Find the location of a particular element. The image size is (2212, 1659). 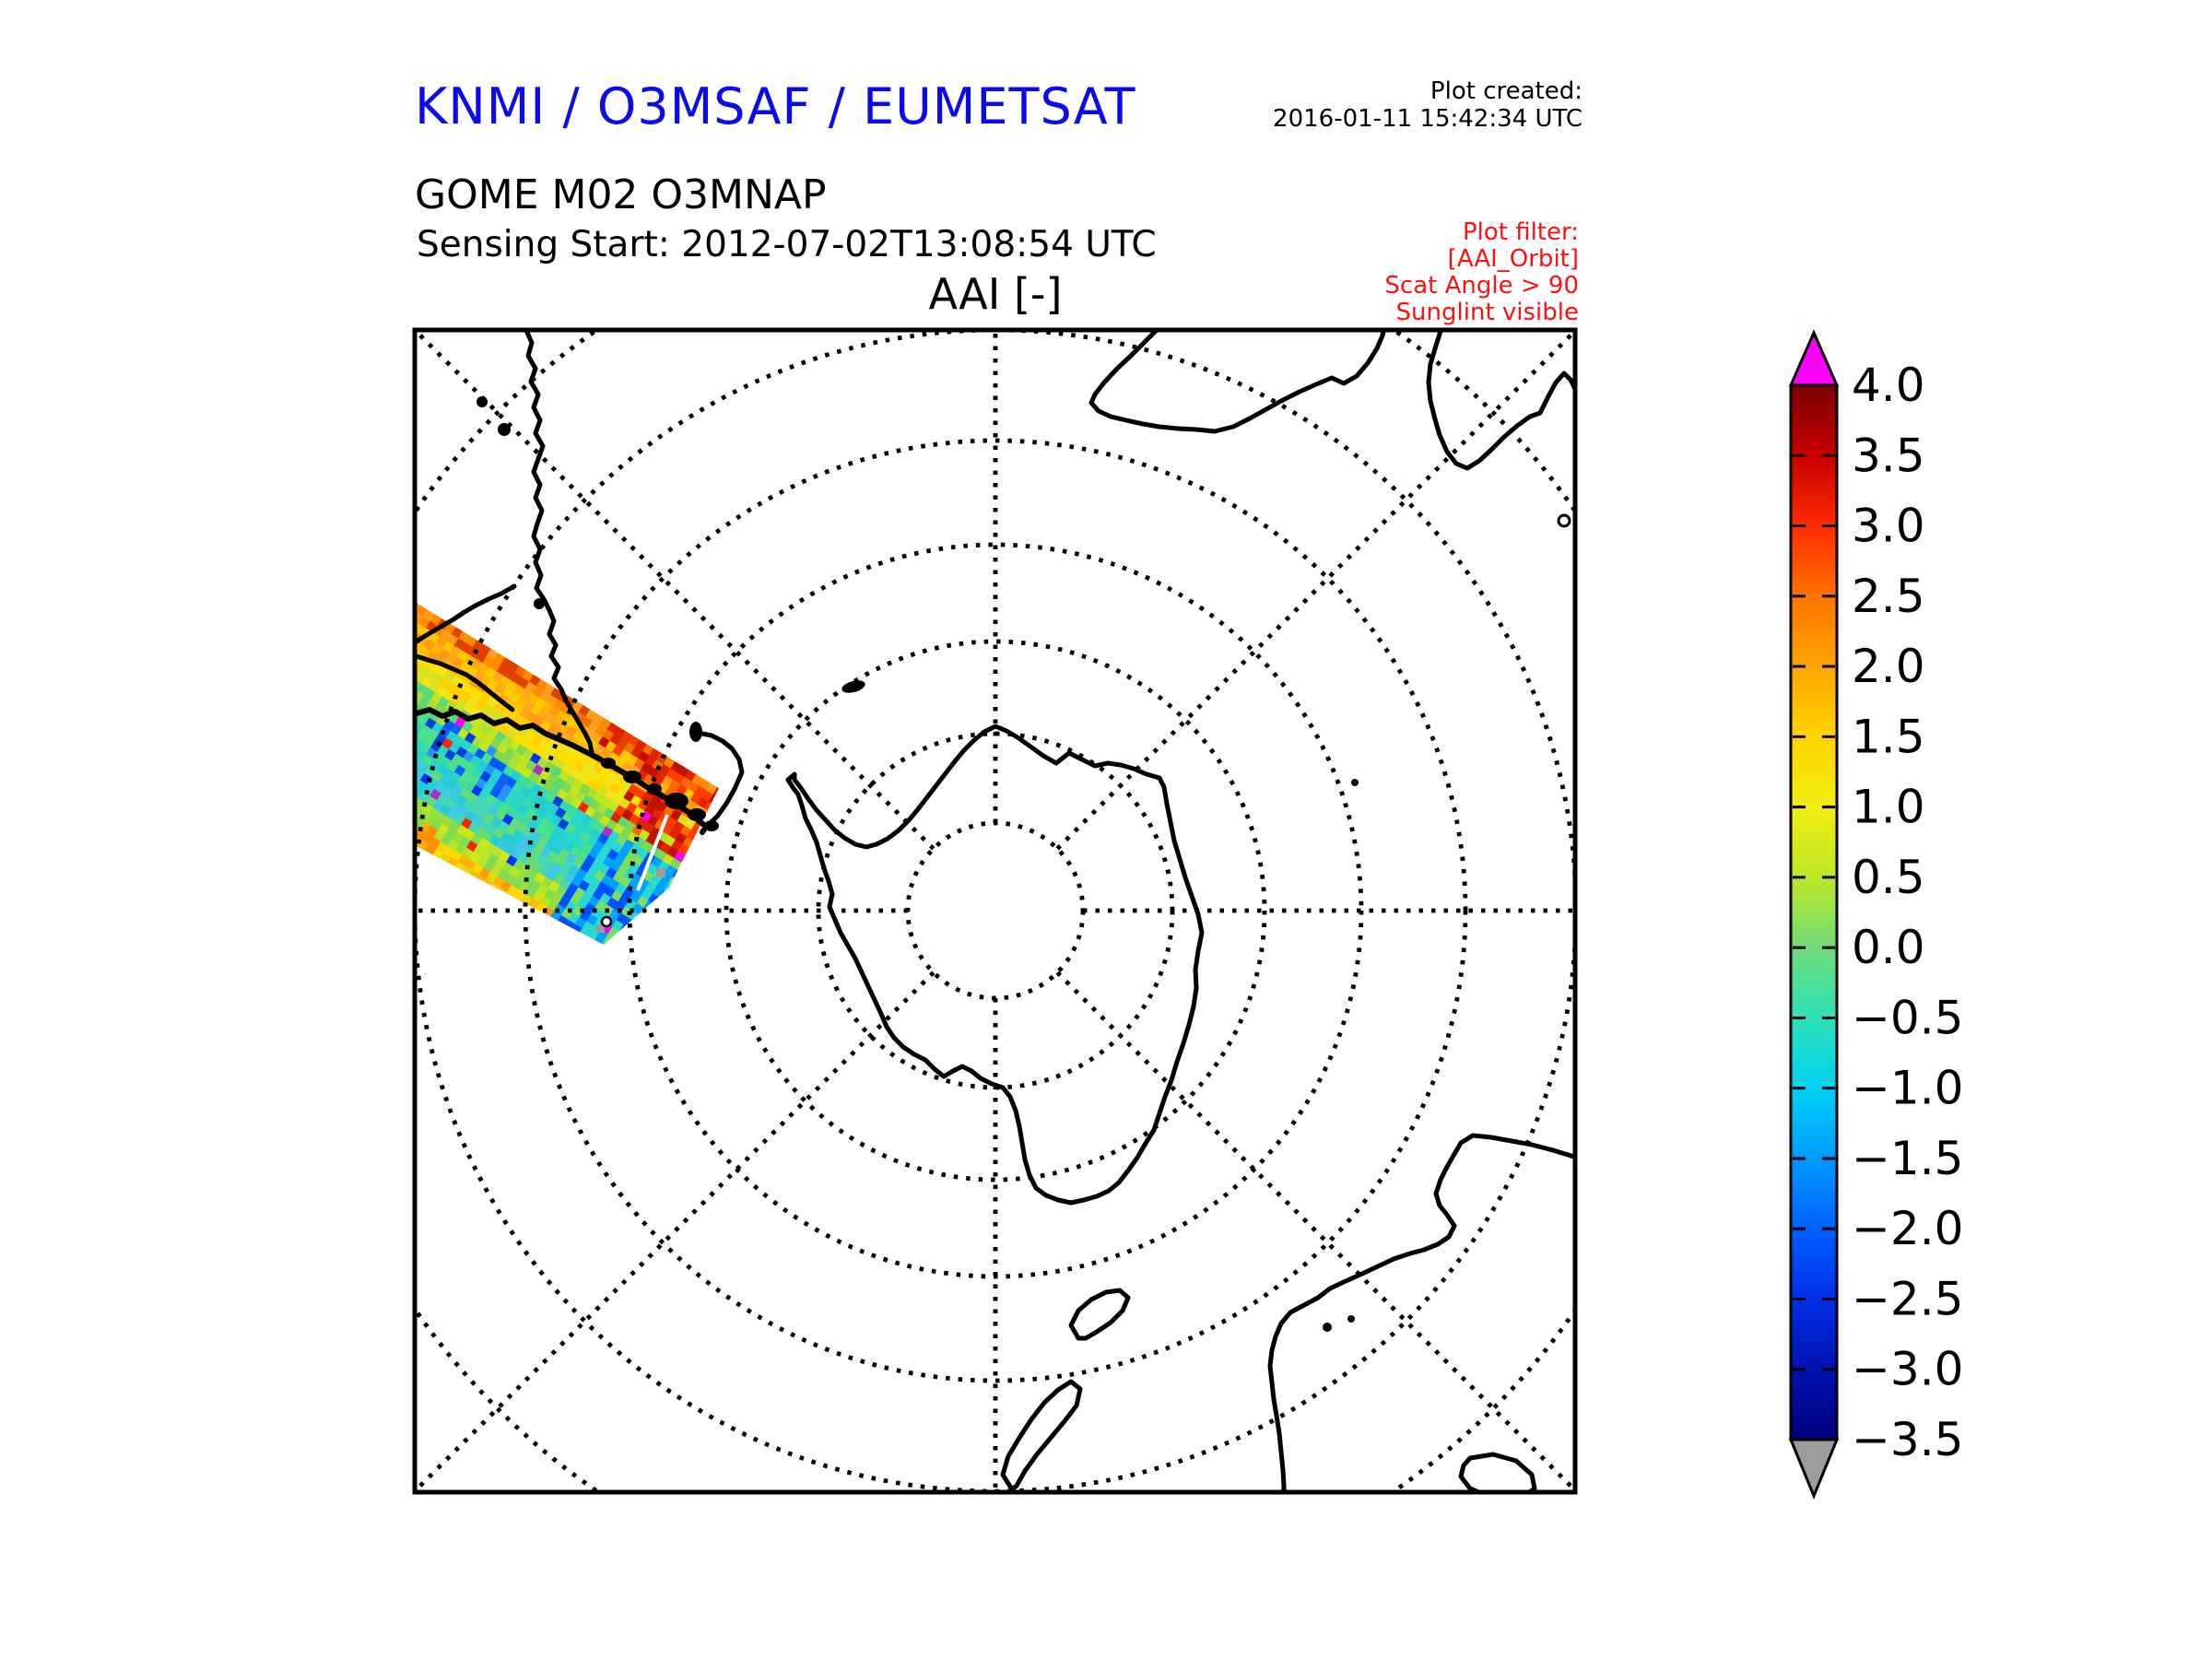

colorbar-tick-label: 2.0 is located at coordinates (1888, 666).